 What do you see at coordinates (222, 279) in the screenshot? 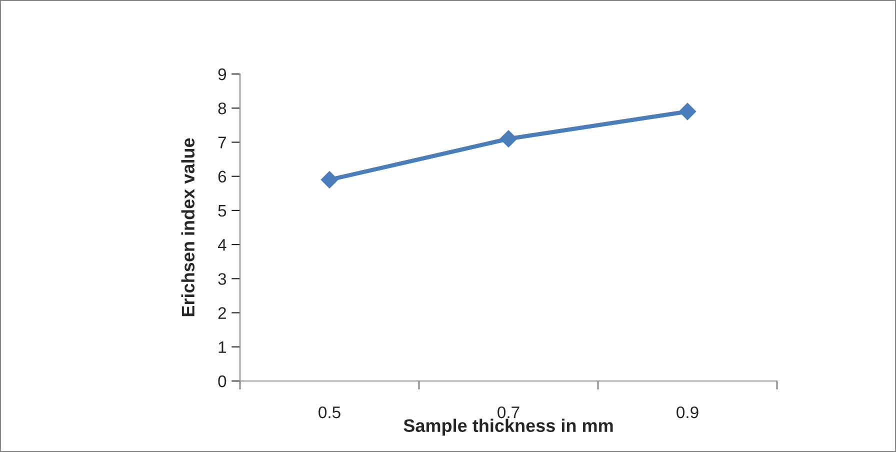
I see `y-tick-label: 3` at bounding box center [222, 279].